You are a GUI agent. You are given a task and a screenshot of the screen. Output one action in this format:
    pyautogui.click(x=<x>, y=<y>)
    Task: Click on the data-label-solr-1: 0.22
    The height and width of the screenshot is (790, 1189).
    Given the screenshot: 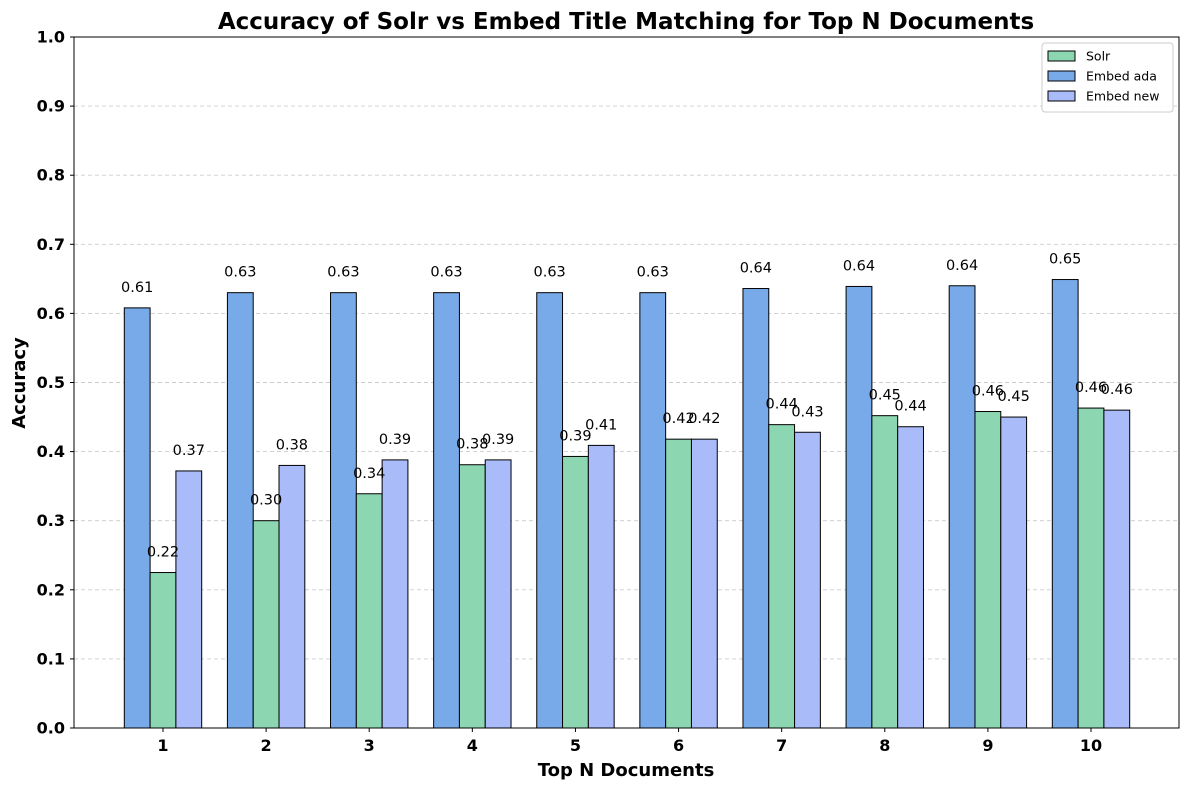 What is the action you would take?
    pyautogui.click(x=163, y=553)
    